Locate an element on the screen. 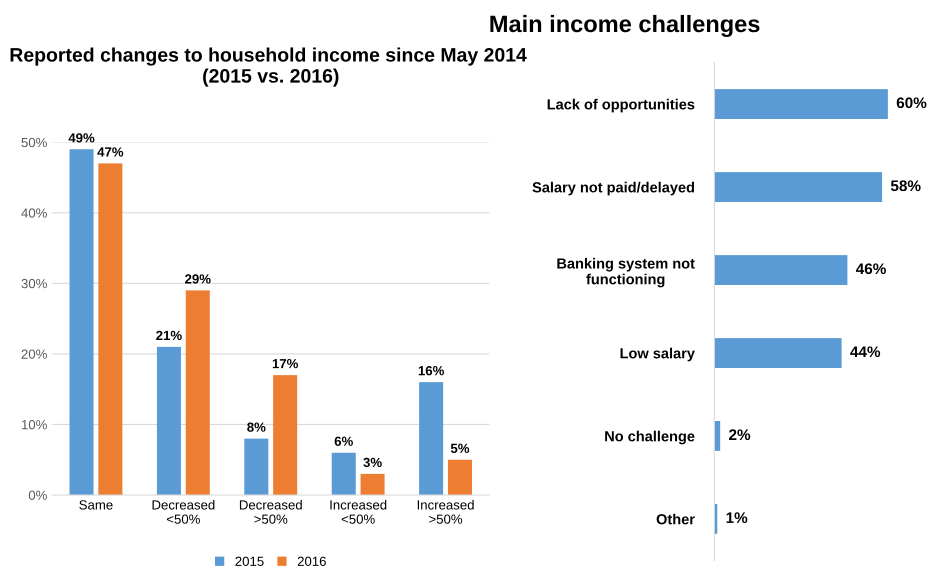  data-label: 16% is located at coordinates (431, 371).